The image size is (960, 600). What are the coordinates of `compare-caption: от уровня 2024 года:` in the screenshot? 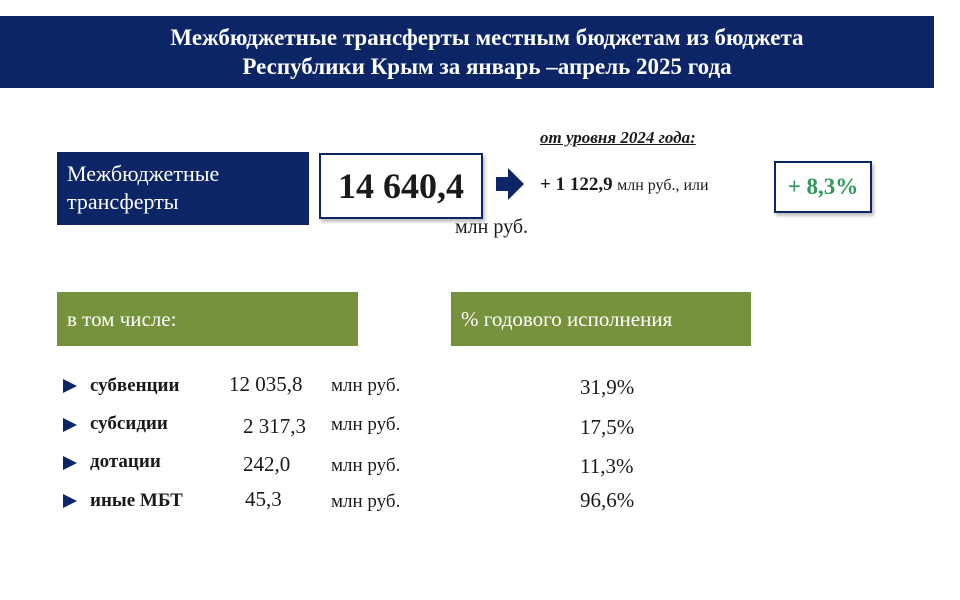 It's located at (618, 137).